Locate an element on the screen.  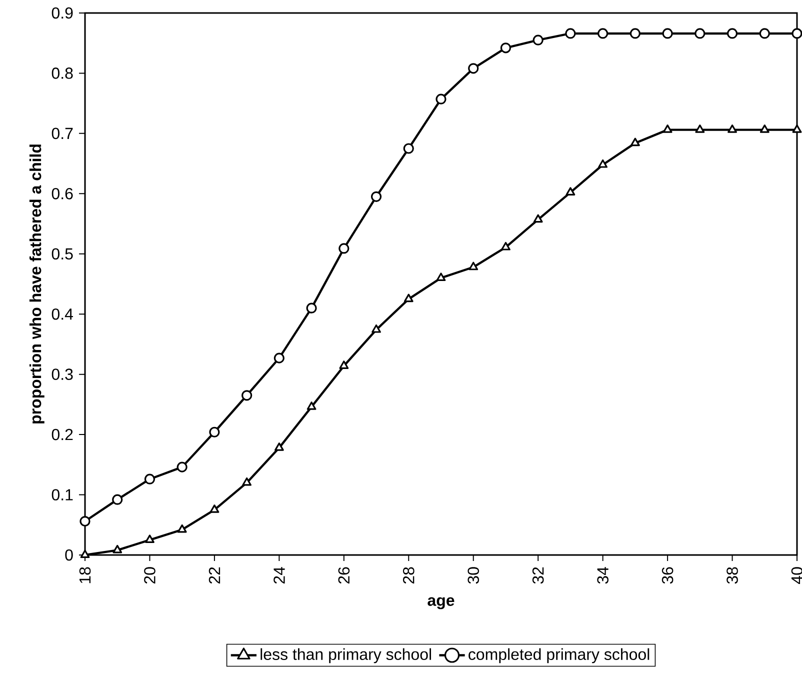
x-tick-label: 32 is located at coordinates (538, 575).